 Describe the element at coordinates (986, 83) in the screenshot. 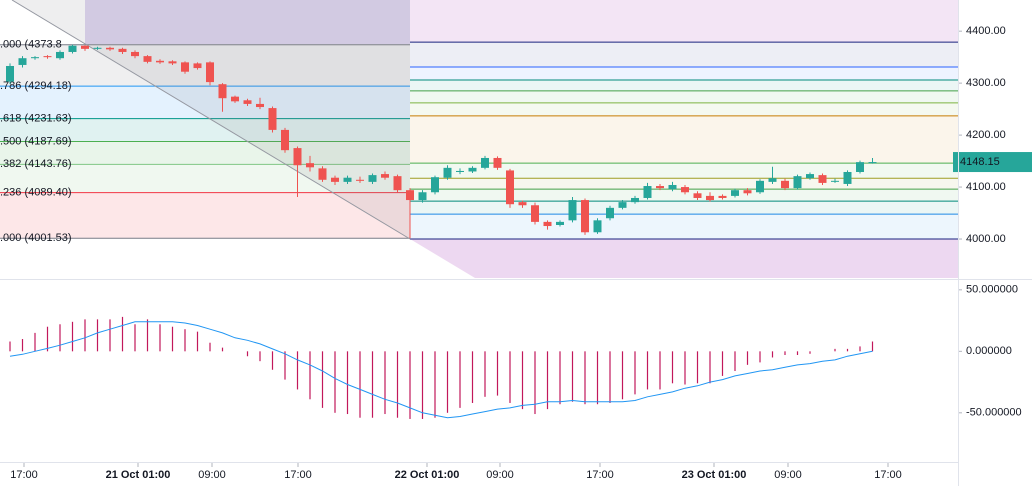

I see `y-tick-label: 4300.00` at that location.